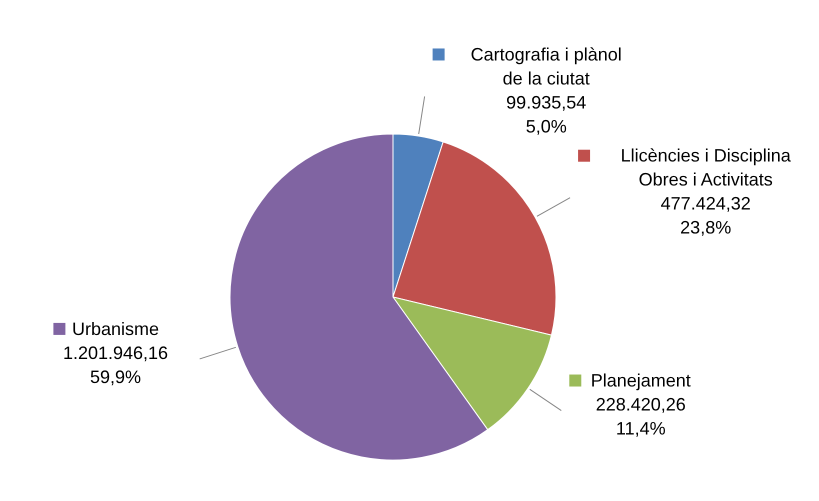 The image size is (819, 501). Describe the element at coordinates (641, 416) in the screenshot. I see `data-label: 228.420,26 11,4%` at that location.